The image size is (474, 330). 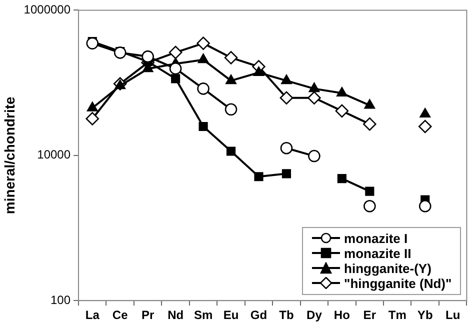 I want to click on x-tick-label: Yb, so click(x=425, y=315).